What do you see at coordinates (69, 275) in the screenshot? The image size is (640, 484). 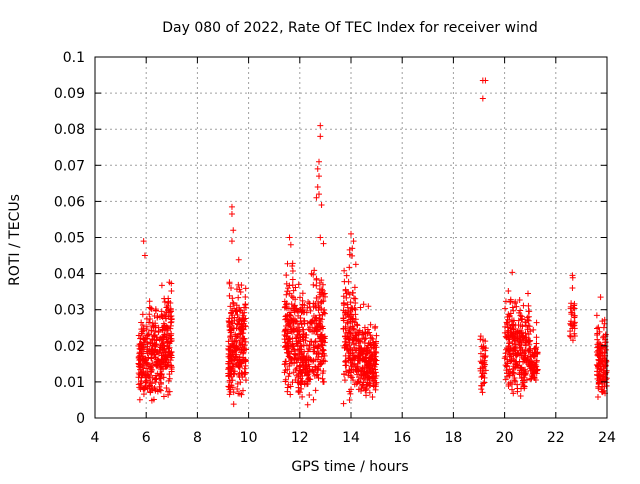 I see `y-tick-label: 0.04` at bounding box center [69, 275].